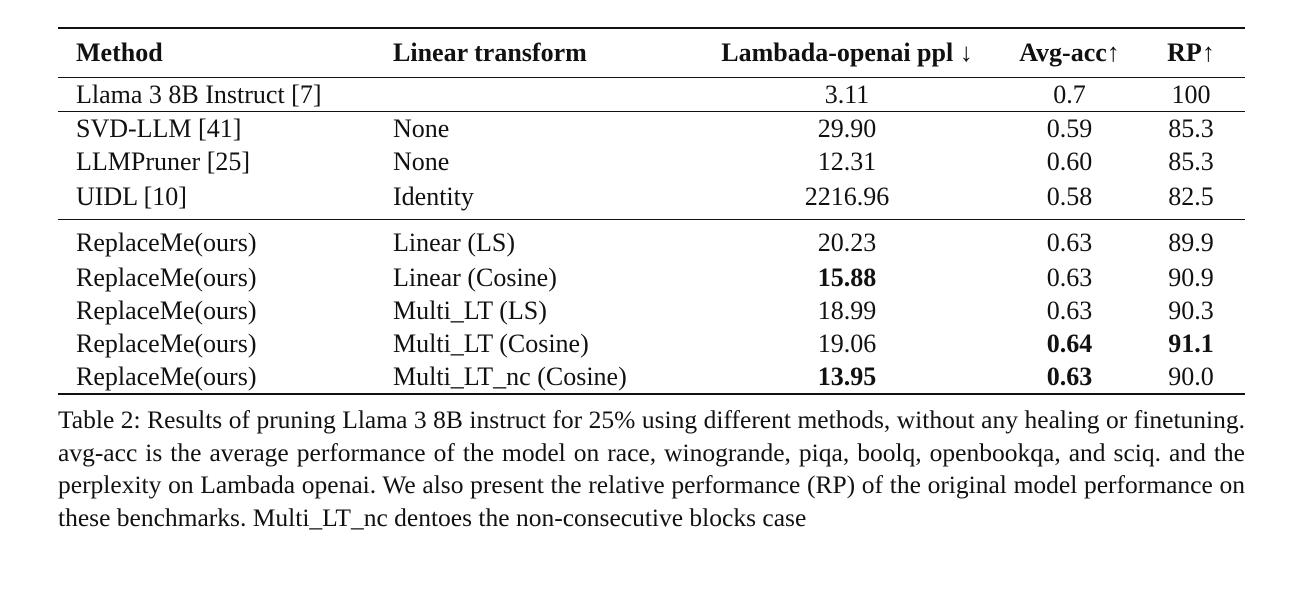 This screenshot has height=598, width=1303. Describe the element at coordinates (542, 94) in the screenshot. I see `cell-linear-transform` at that location.